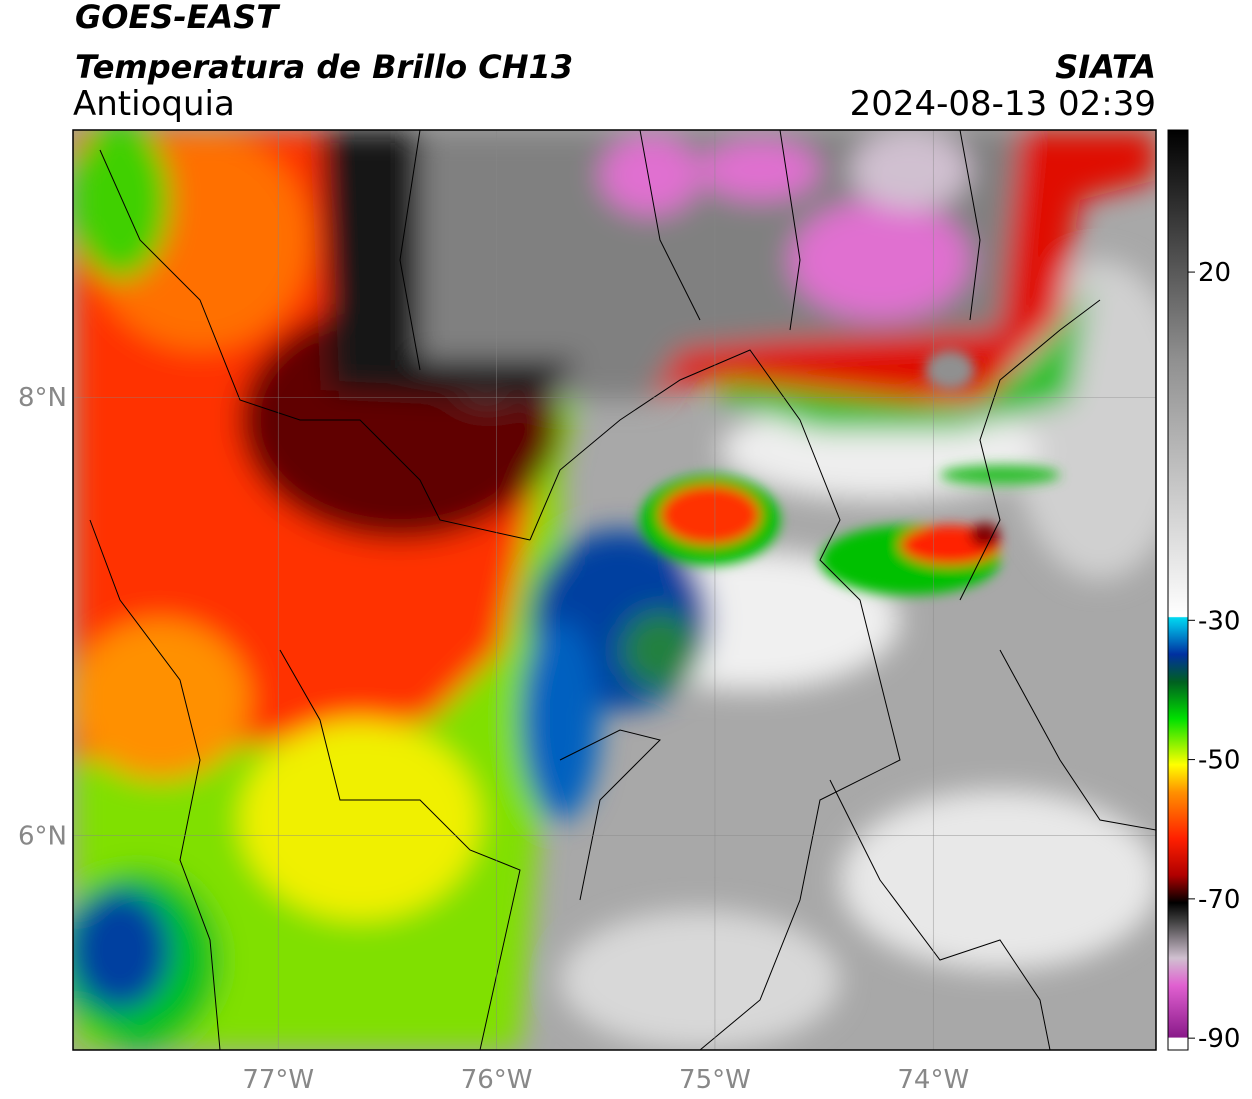 The width and height of the screenshot is (1252, 1099). Describe the element at coordinates (1105, 67) in the screenshot. I see `source: SIATA` at that location.